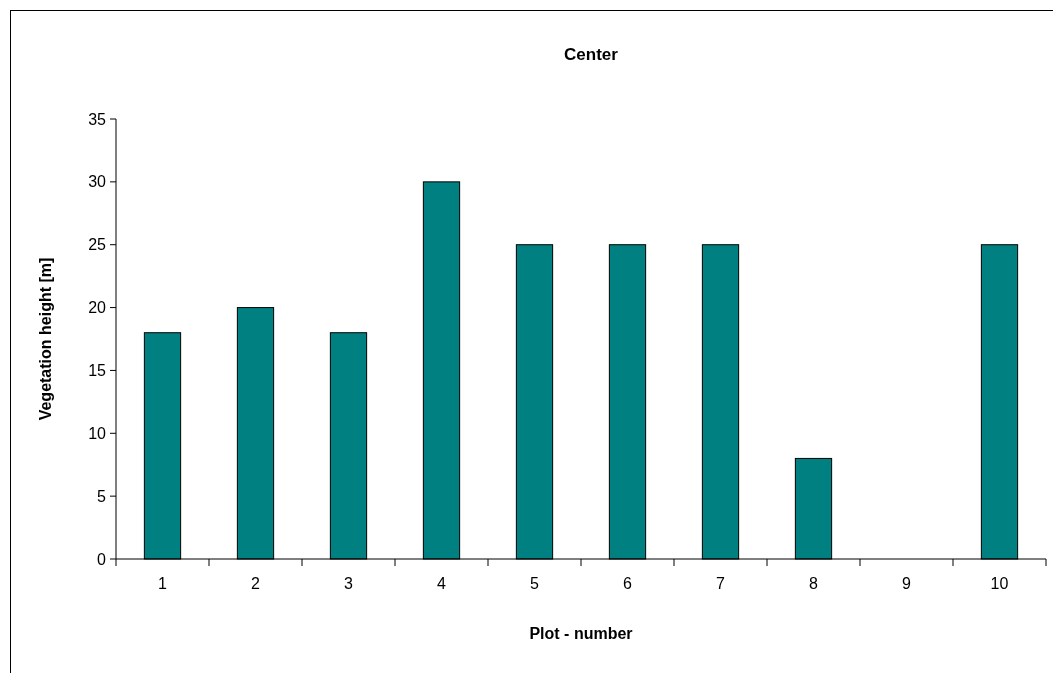 The height and width of the screenshot is (673, 1053). I want to click on x-tick-label: 3, so click(349, 583).